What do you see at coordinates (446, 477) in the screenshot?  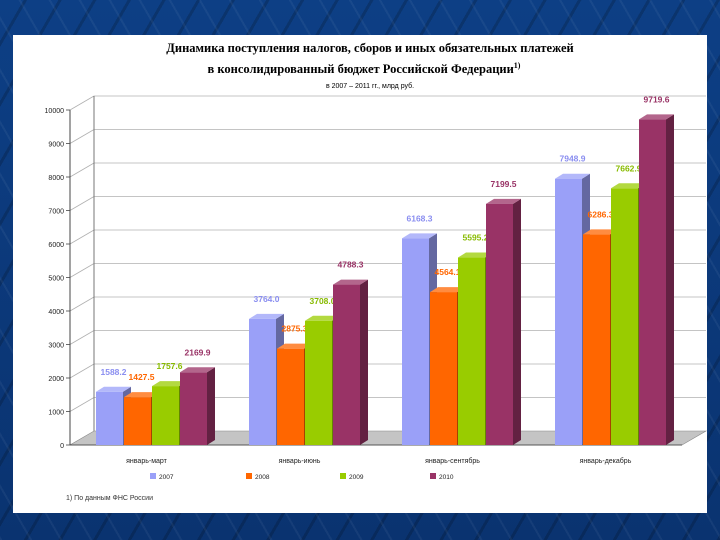 I see `legend-label: 2010` at bounding box center [446, 477].